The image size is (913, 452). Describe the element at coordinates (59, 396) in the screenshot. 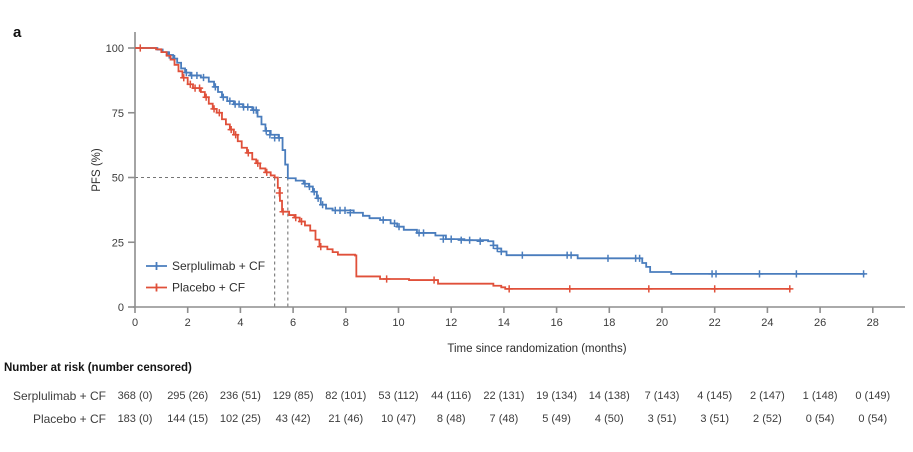

I see `risk-row-label: Serplulimab + CF` at that location.